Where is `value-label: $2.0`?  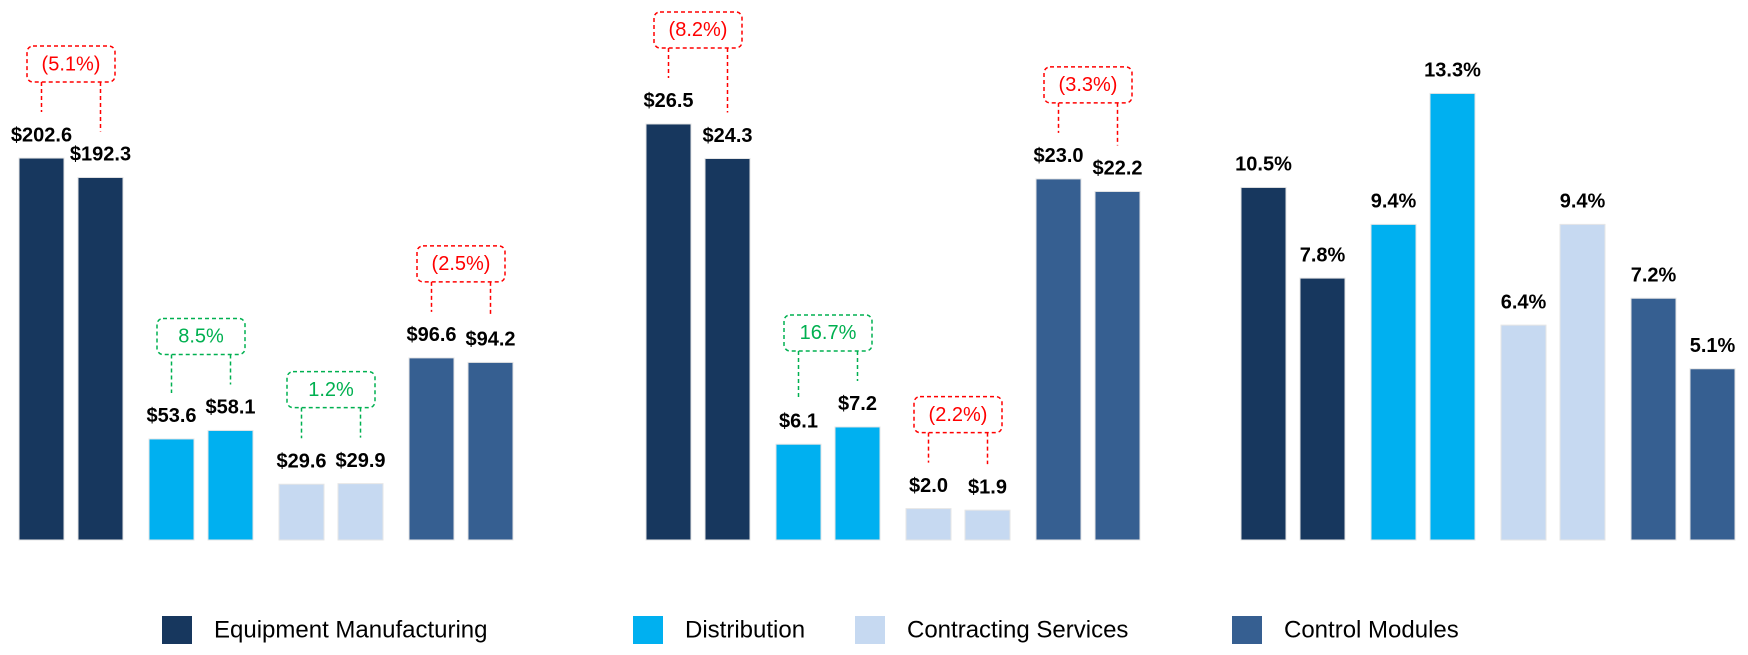
value-label: $2.0 is located at coordinates (928, 486).